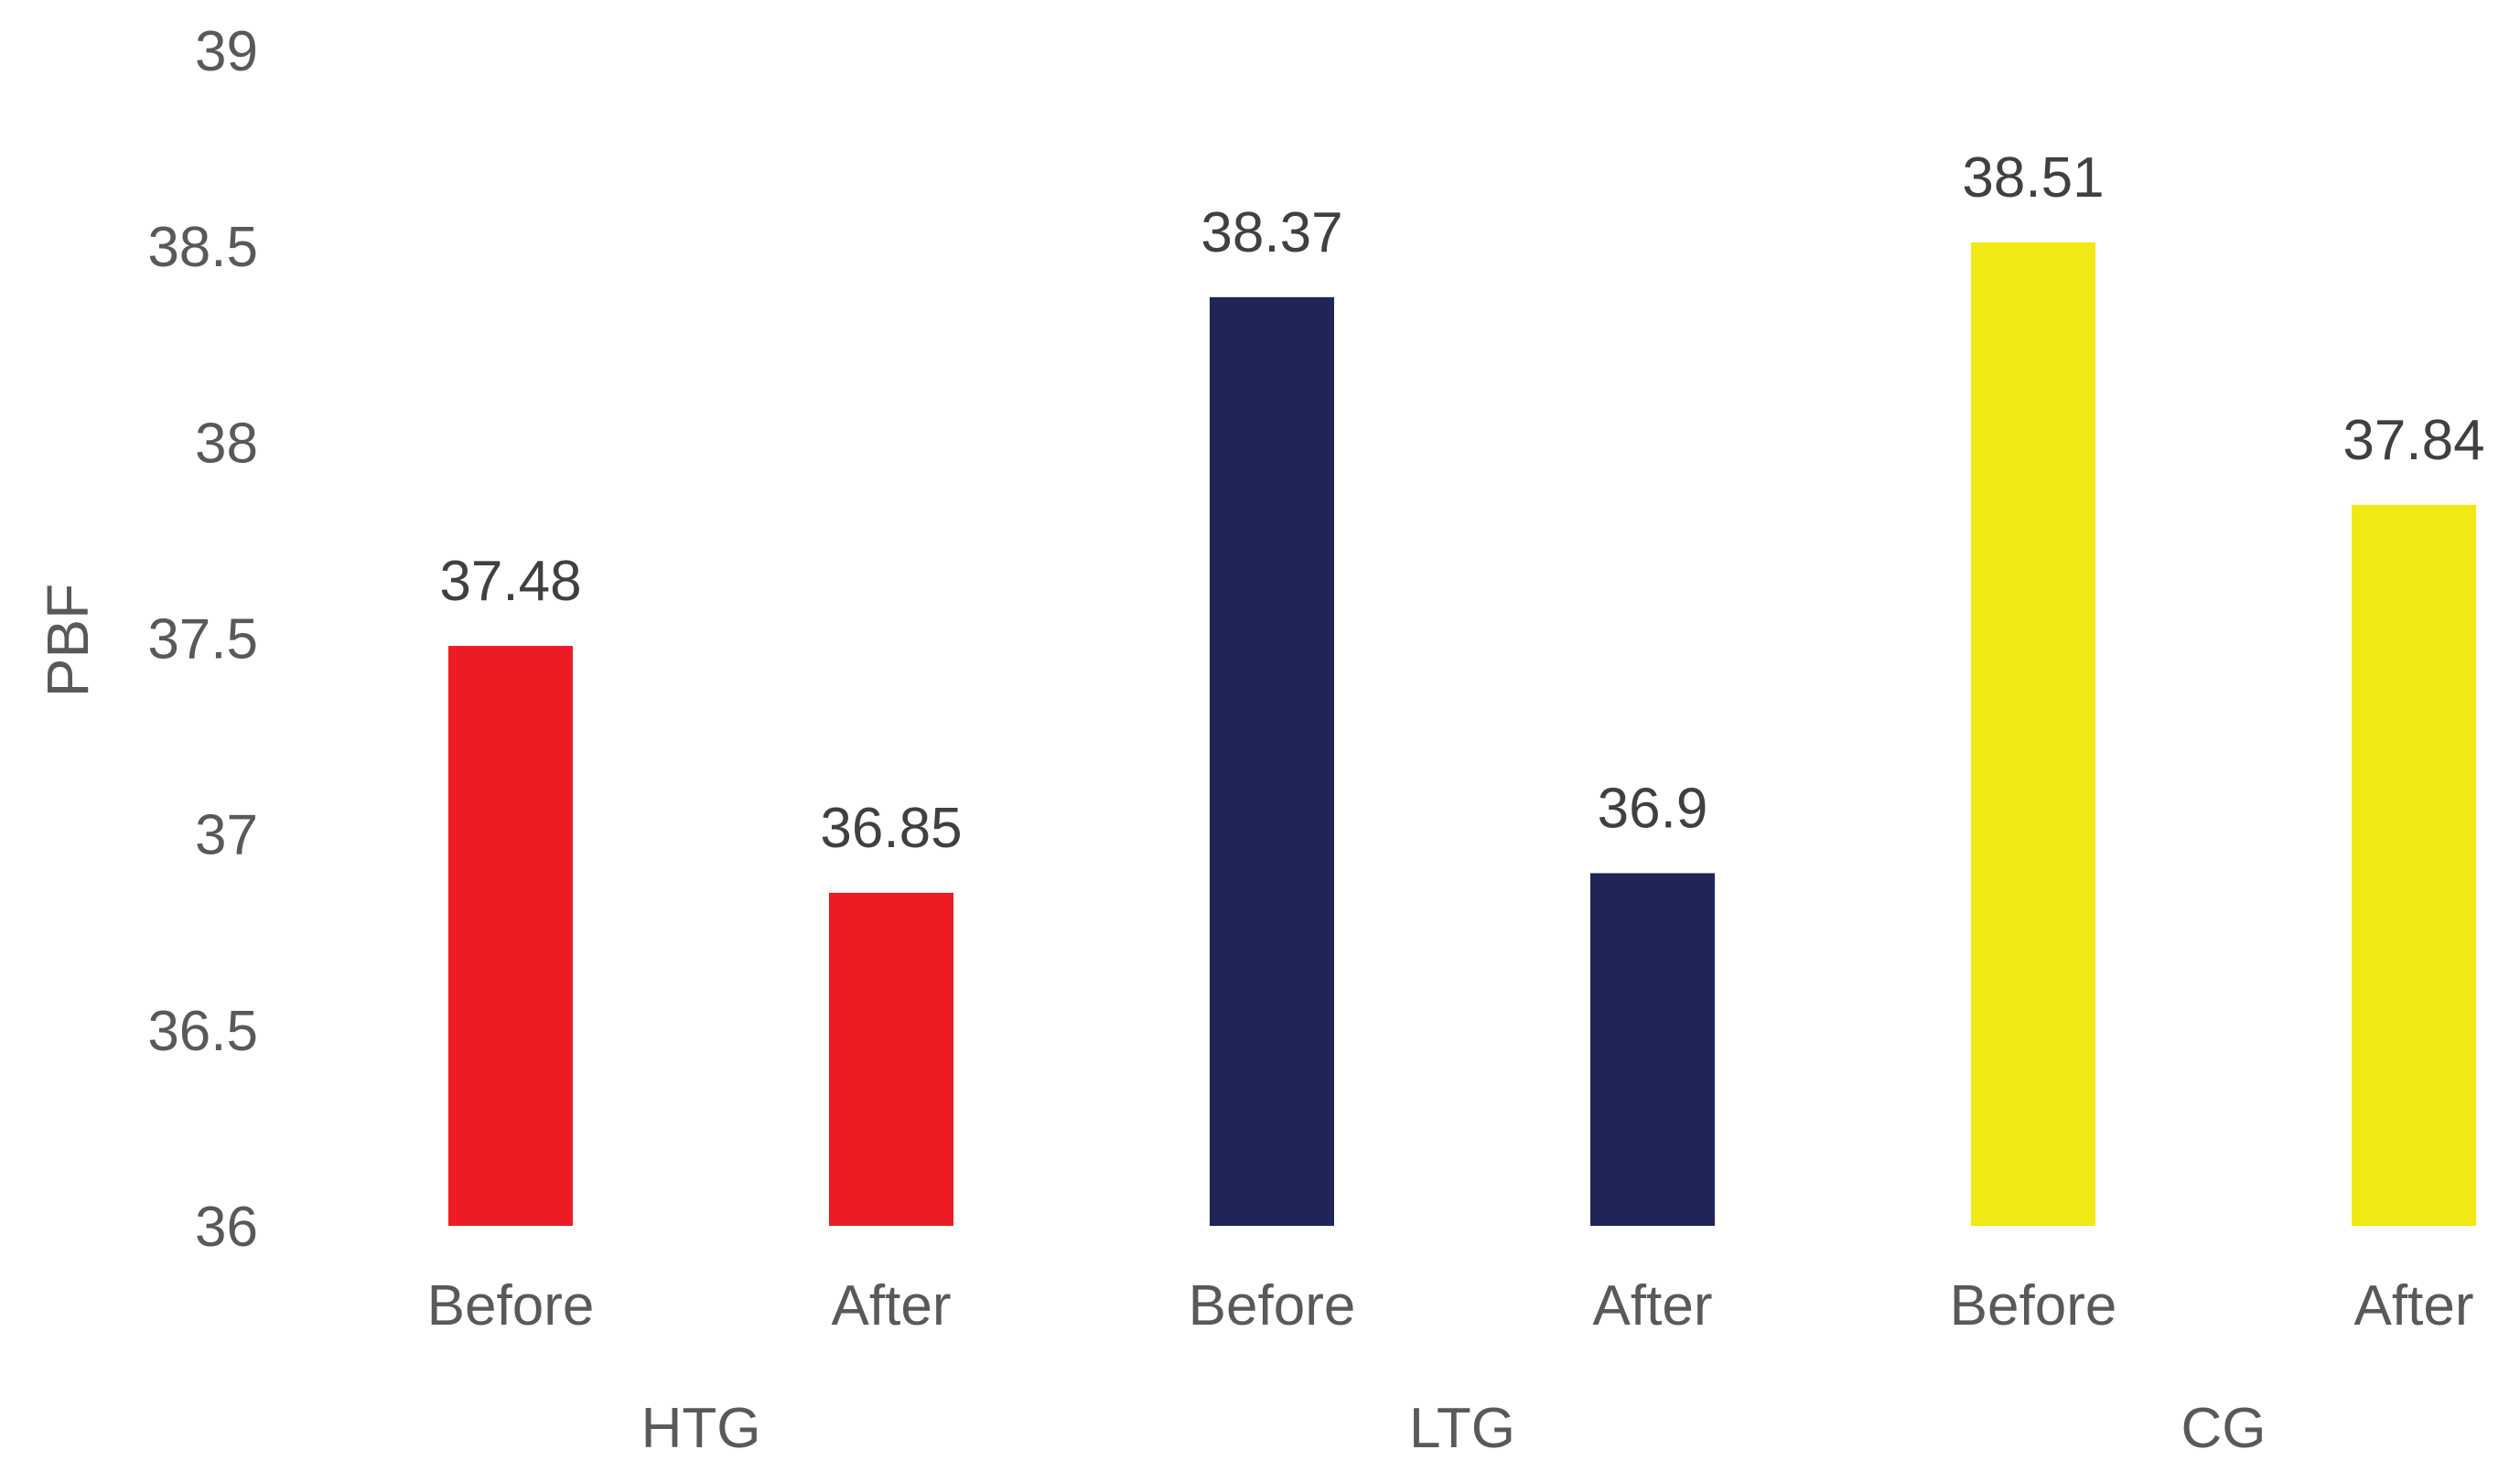  What do you see at coordinates (2413, 441) in the screenshot?
I see `data-label: 37.84` at bounding box center [2413, 441].